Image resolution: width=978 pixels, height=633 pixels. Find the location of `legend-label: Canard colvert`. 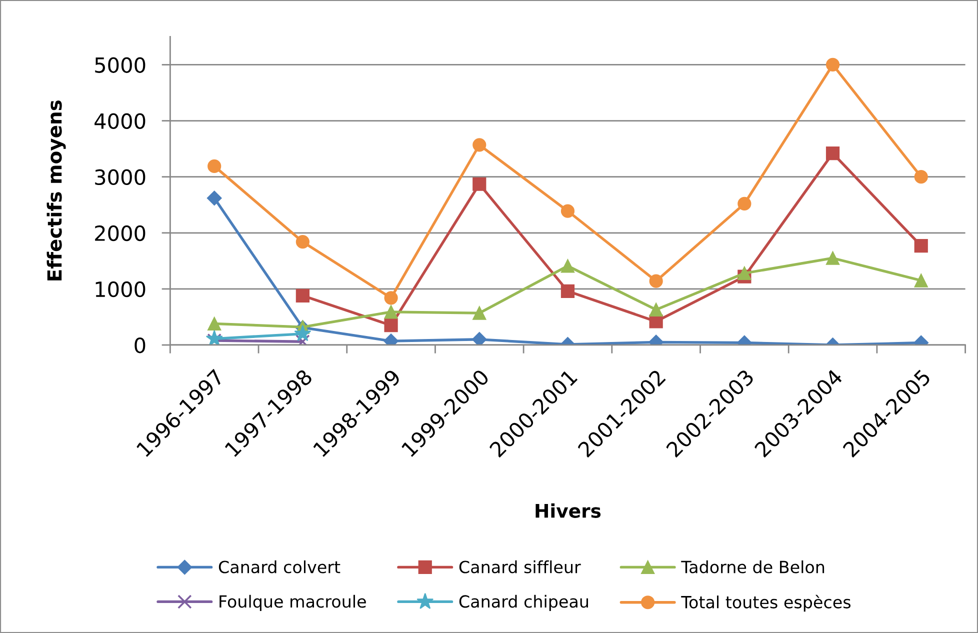

legend-label: Canard colvert is located at coordinates (279, 567).